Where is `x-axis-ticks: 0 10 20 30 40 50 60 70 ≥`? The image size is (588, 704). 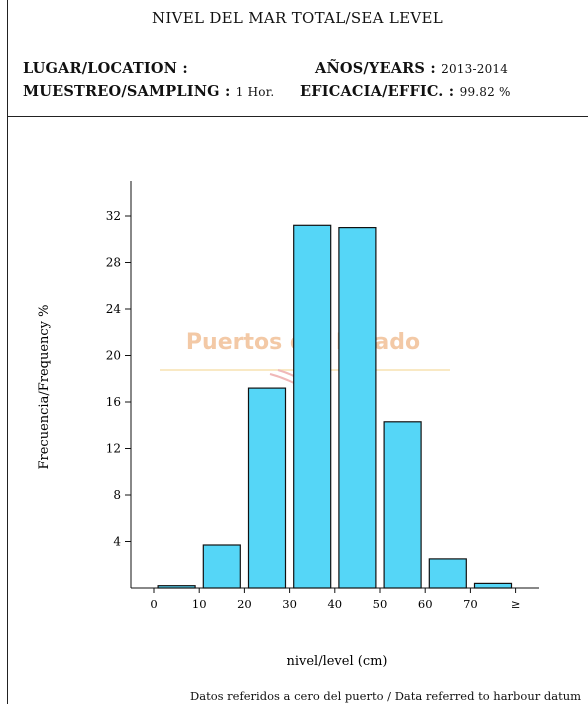 x-axis-ticks: 0 10 20 30 40 50 60 70 ≥ is located at coordinates (335, 599).